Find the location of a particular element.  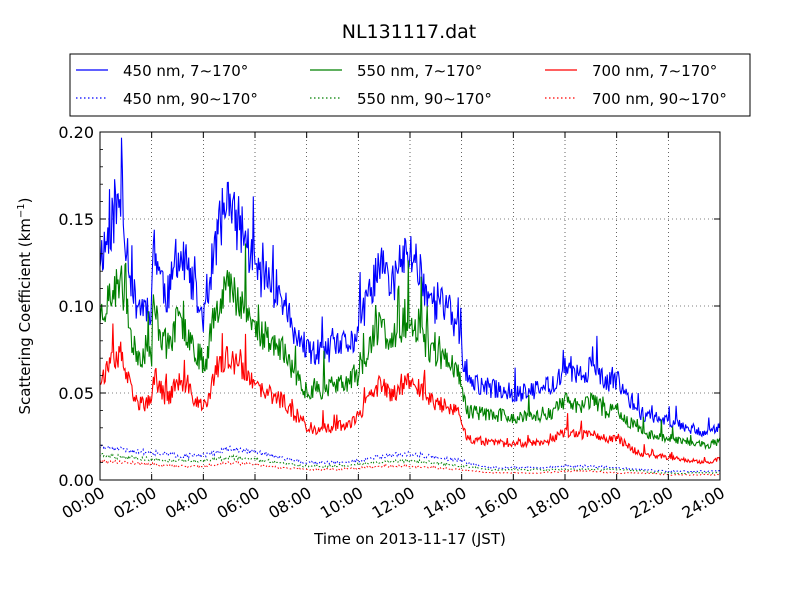

y-tick-label: 0.15 is located at coordinates (76, 219).